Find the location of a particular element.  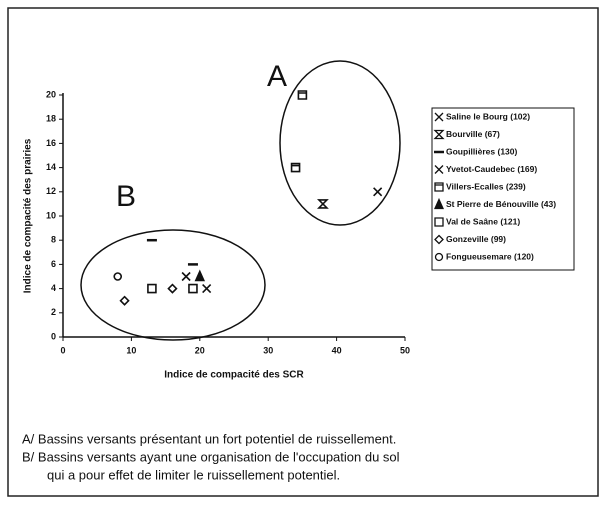

annotation: B is located at coordinates (126, 196).